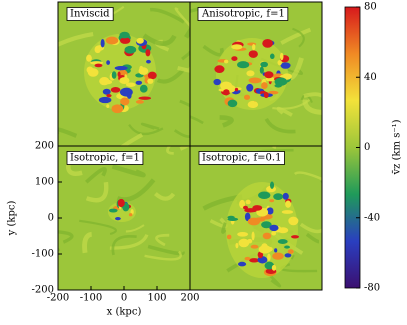 The width and height of the screenshot is (407, 325). What do you see at coordinates (43, 254) in the screenshot?
I see `y-tick-label: -100` at bounding box center [43, 254].